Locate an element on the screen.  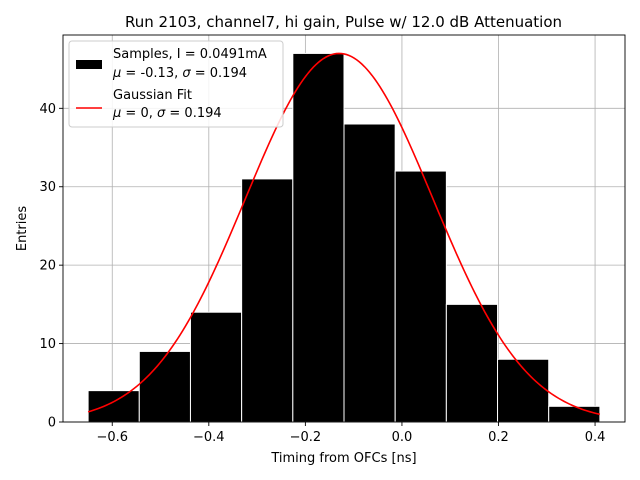
legend-fit-label: Gaussian Fit is located at coordinates (152, 95).